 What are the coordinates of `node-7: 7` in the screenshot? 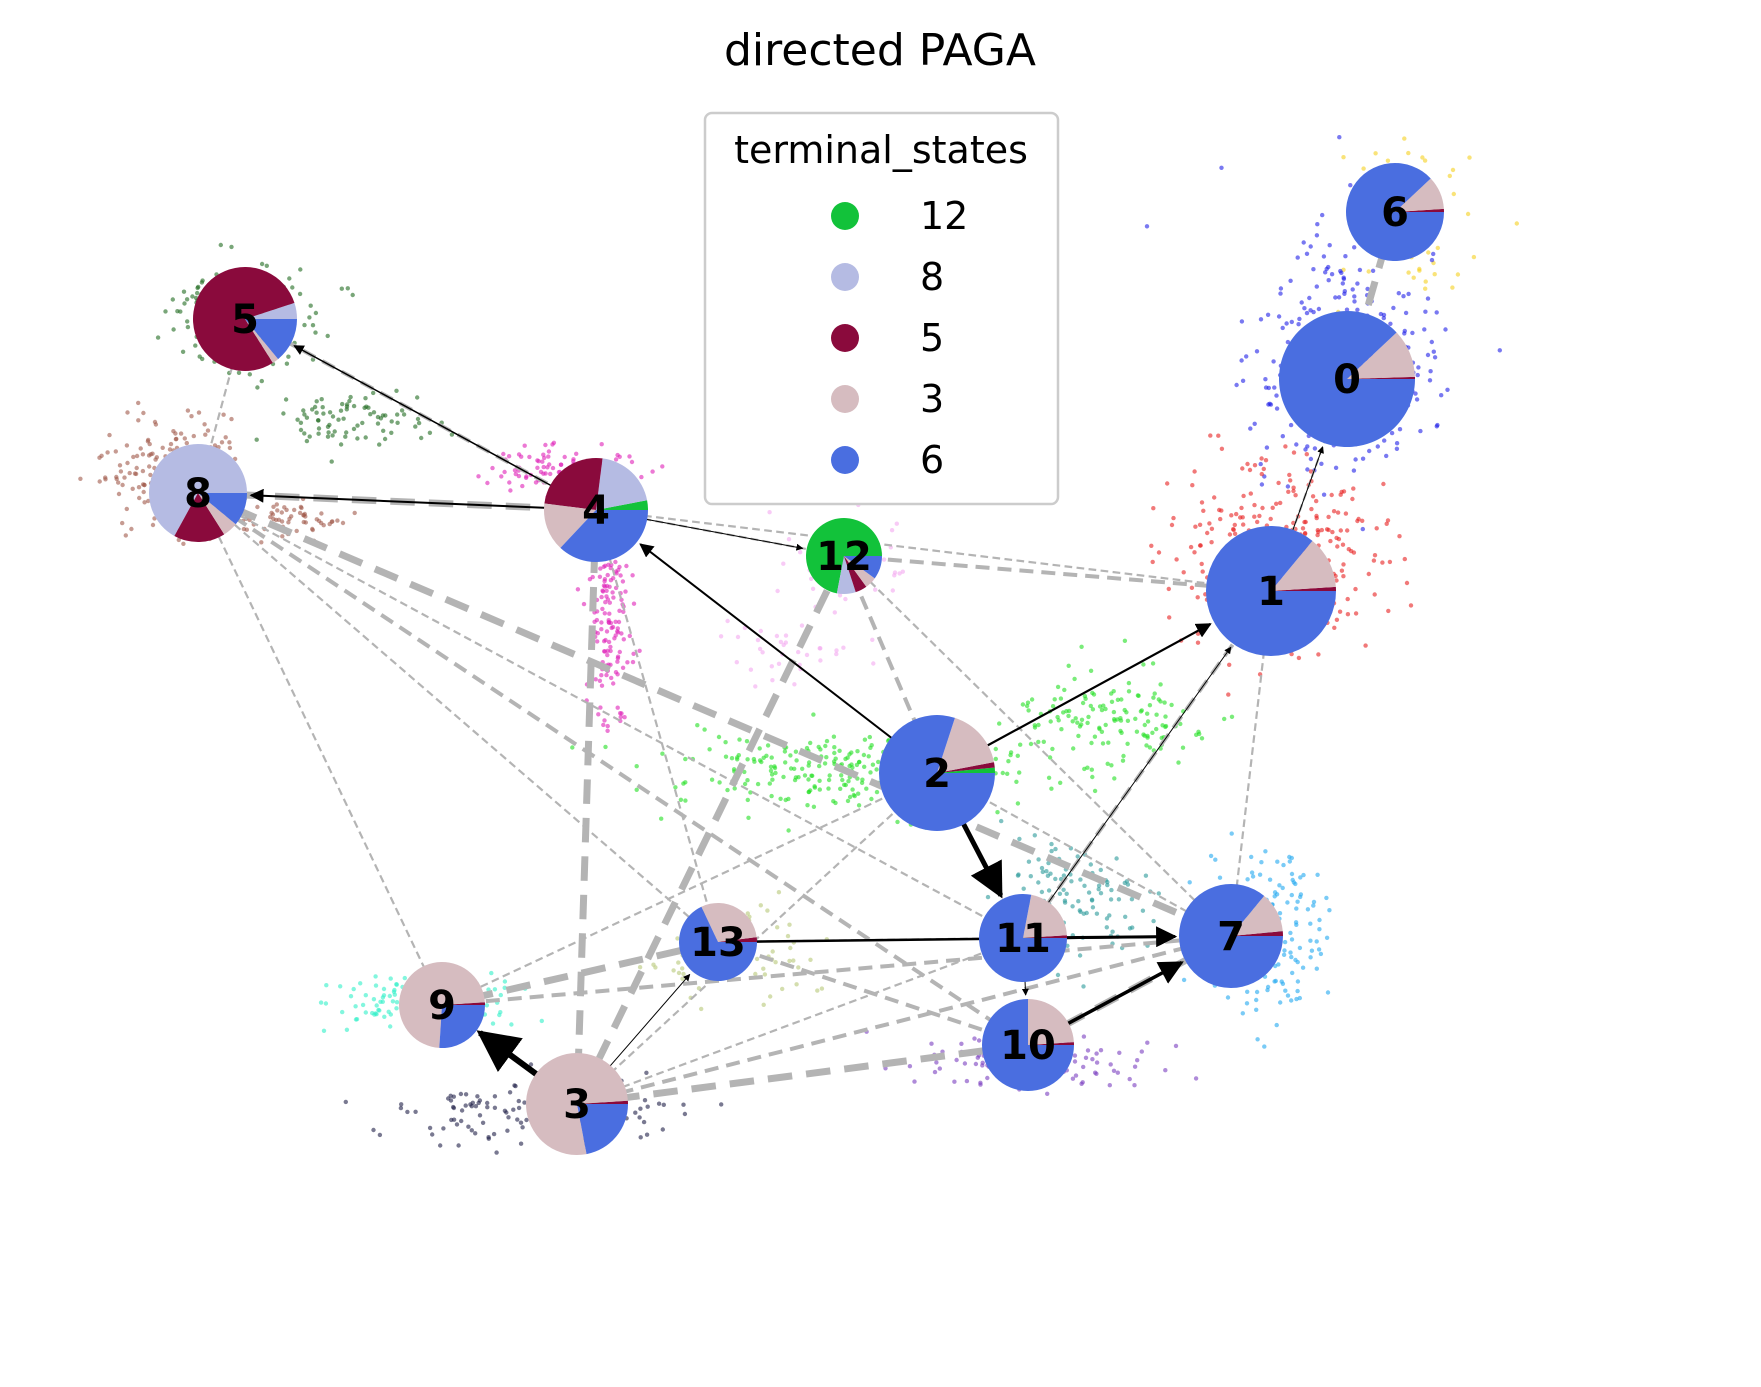 It's located at (1231, 936).